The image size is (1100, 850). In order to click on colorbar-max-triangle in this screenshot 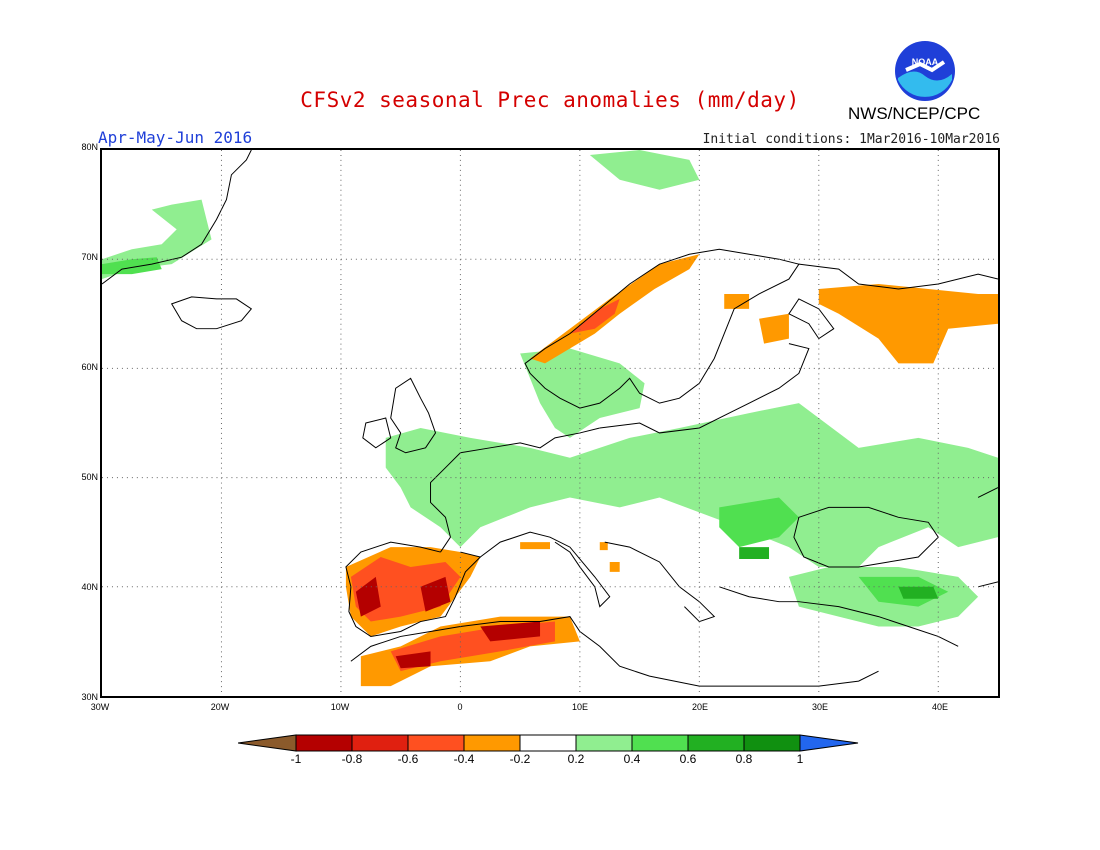, I will do `click(829, 743)`.